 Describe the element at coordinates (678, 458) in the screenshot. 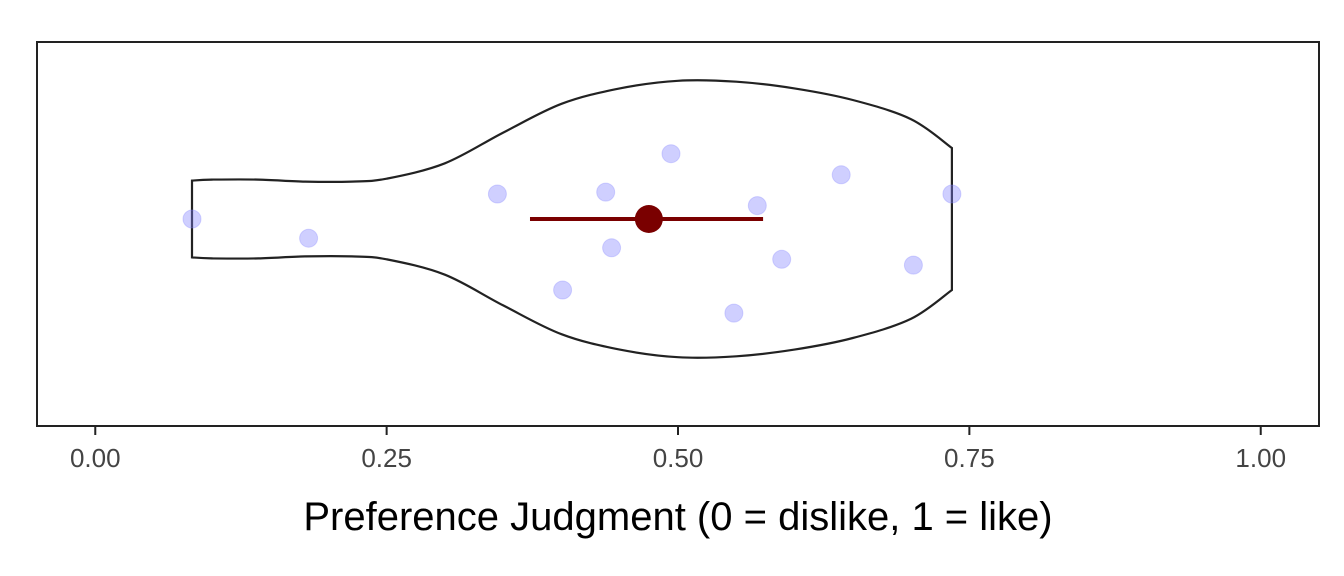

I see `x-tick-label: 0.50` at that location.